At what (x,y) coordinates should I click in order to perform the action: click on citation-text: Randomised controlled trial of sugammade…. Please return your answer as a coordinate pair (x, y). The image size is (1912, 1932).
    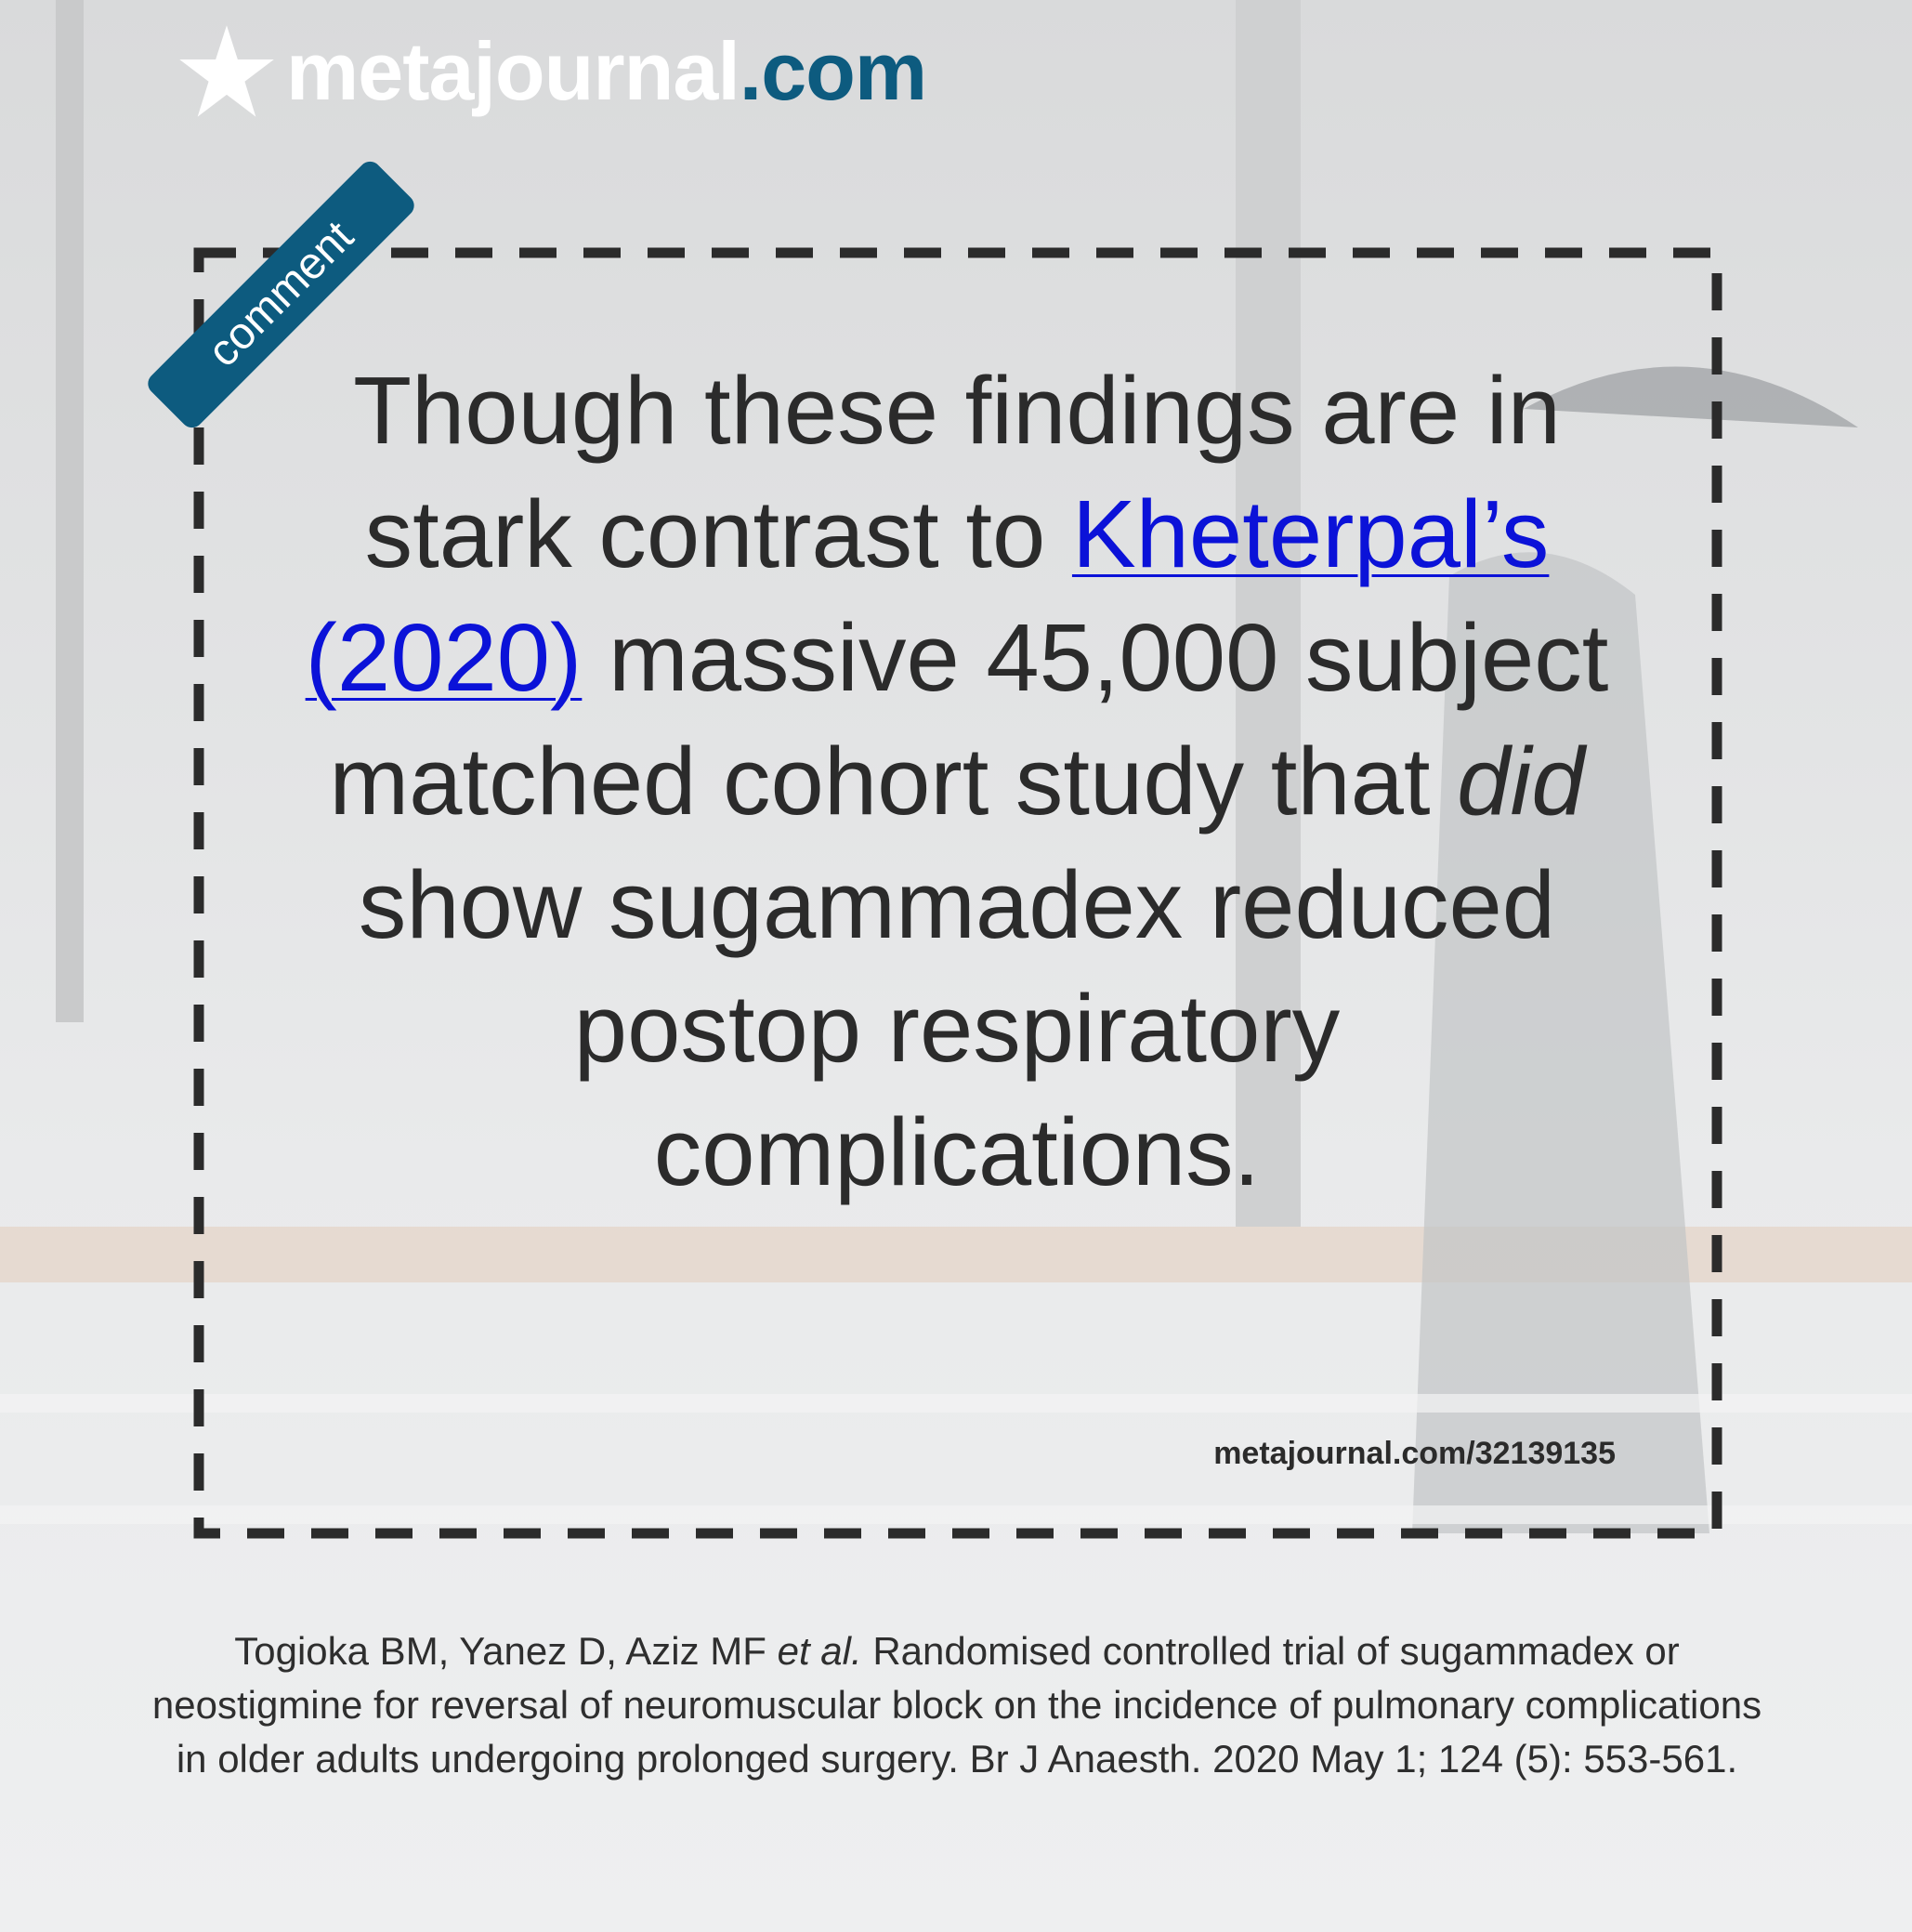
    Looking at the image, I should click on (957, 1705).